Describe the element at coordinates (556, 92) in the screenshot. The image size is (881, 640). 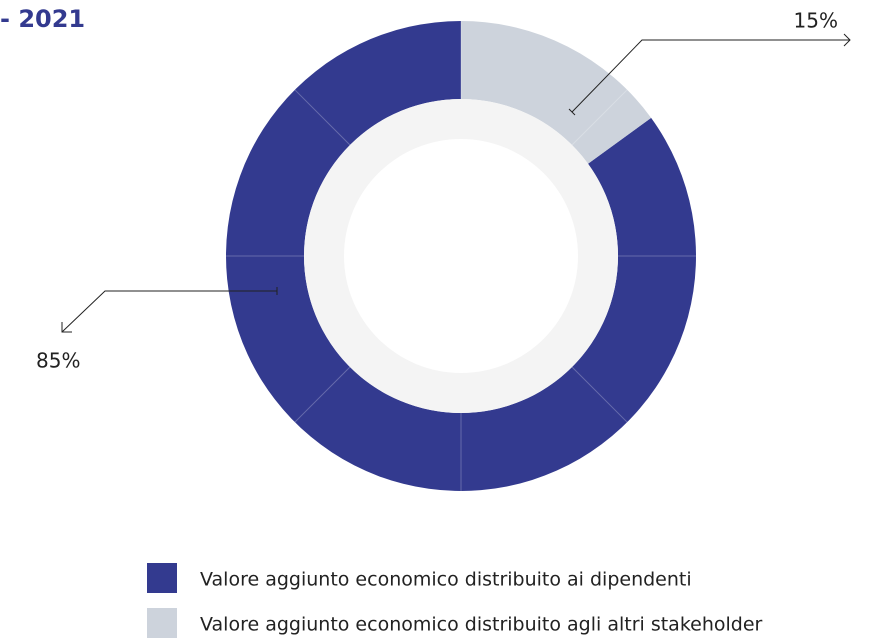
I see `donut-slice` at that location.